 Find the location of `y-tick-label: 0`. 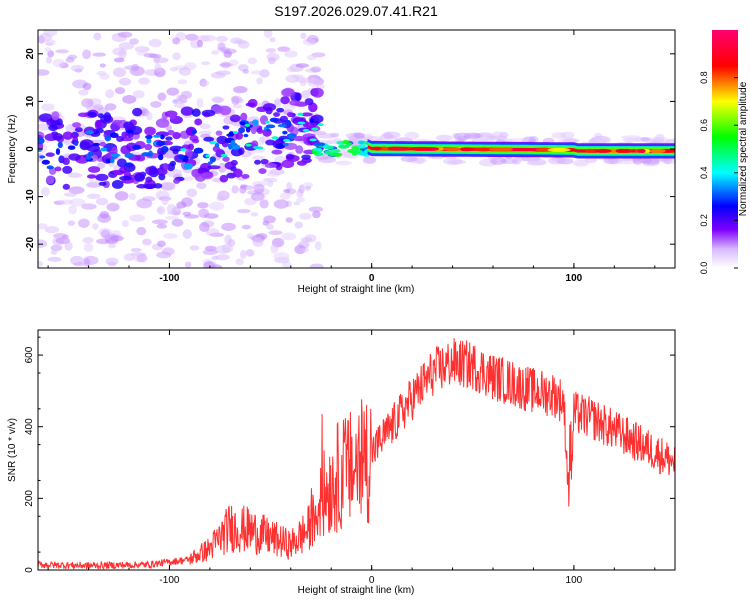

y-tick-label: 0 is located at coordinates (29, 570).